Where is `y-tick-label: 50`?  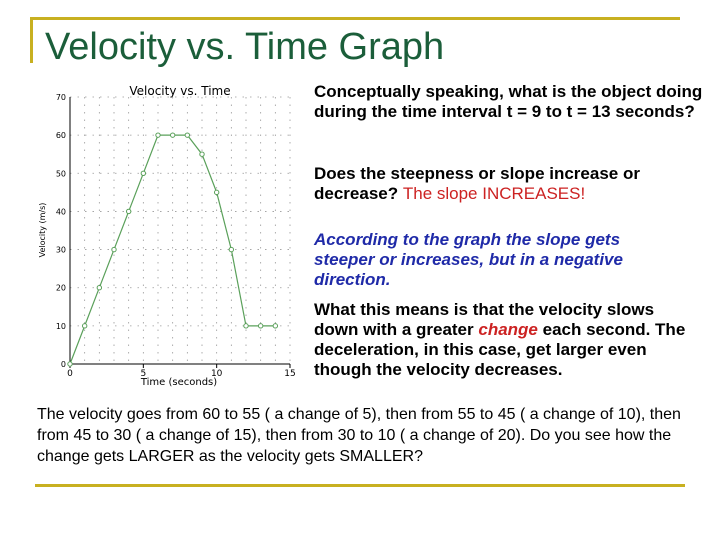 y-tick-label: 50 is located at coordinates (61, 173).